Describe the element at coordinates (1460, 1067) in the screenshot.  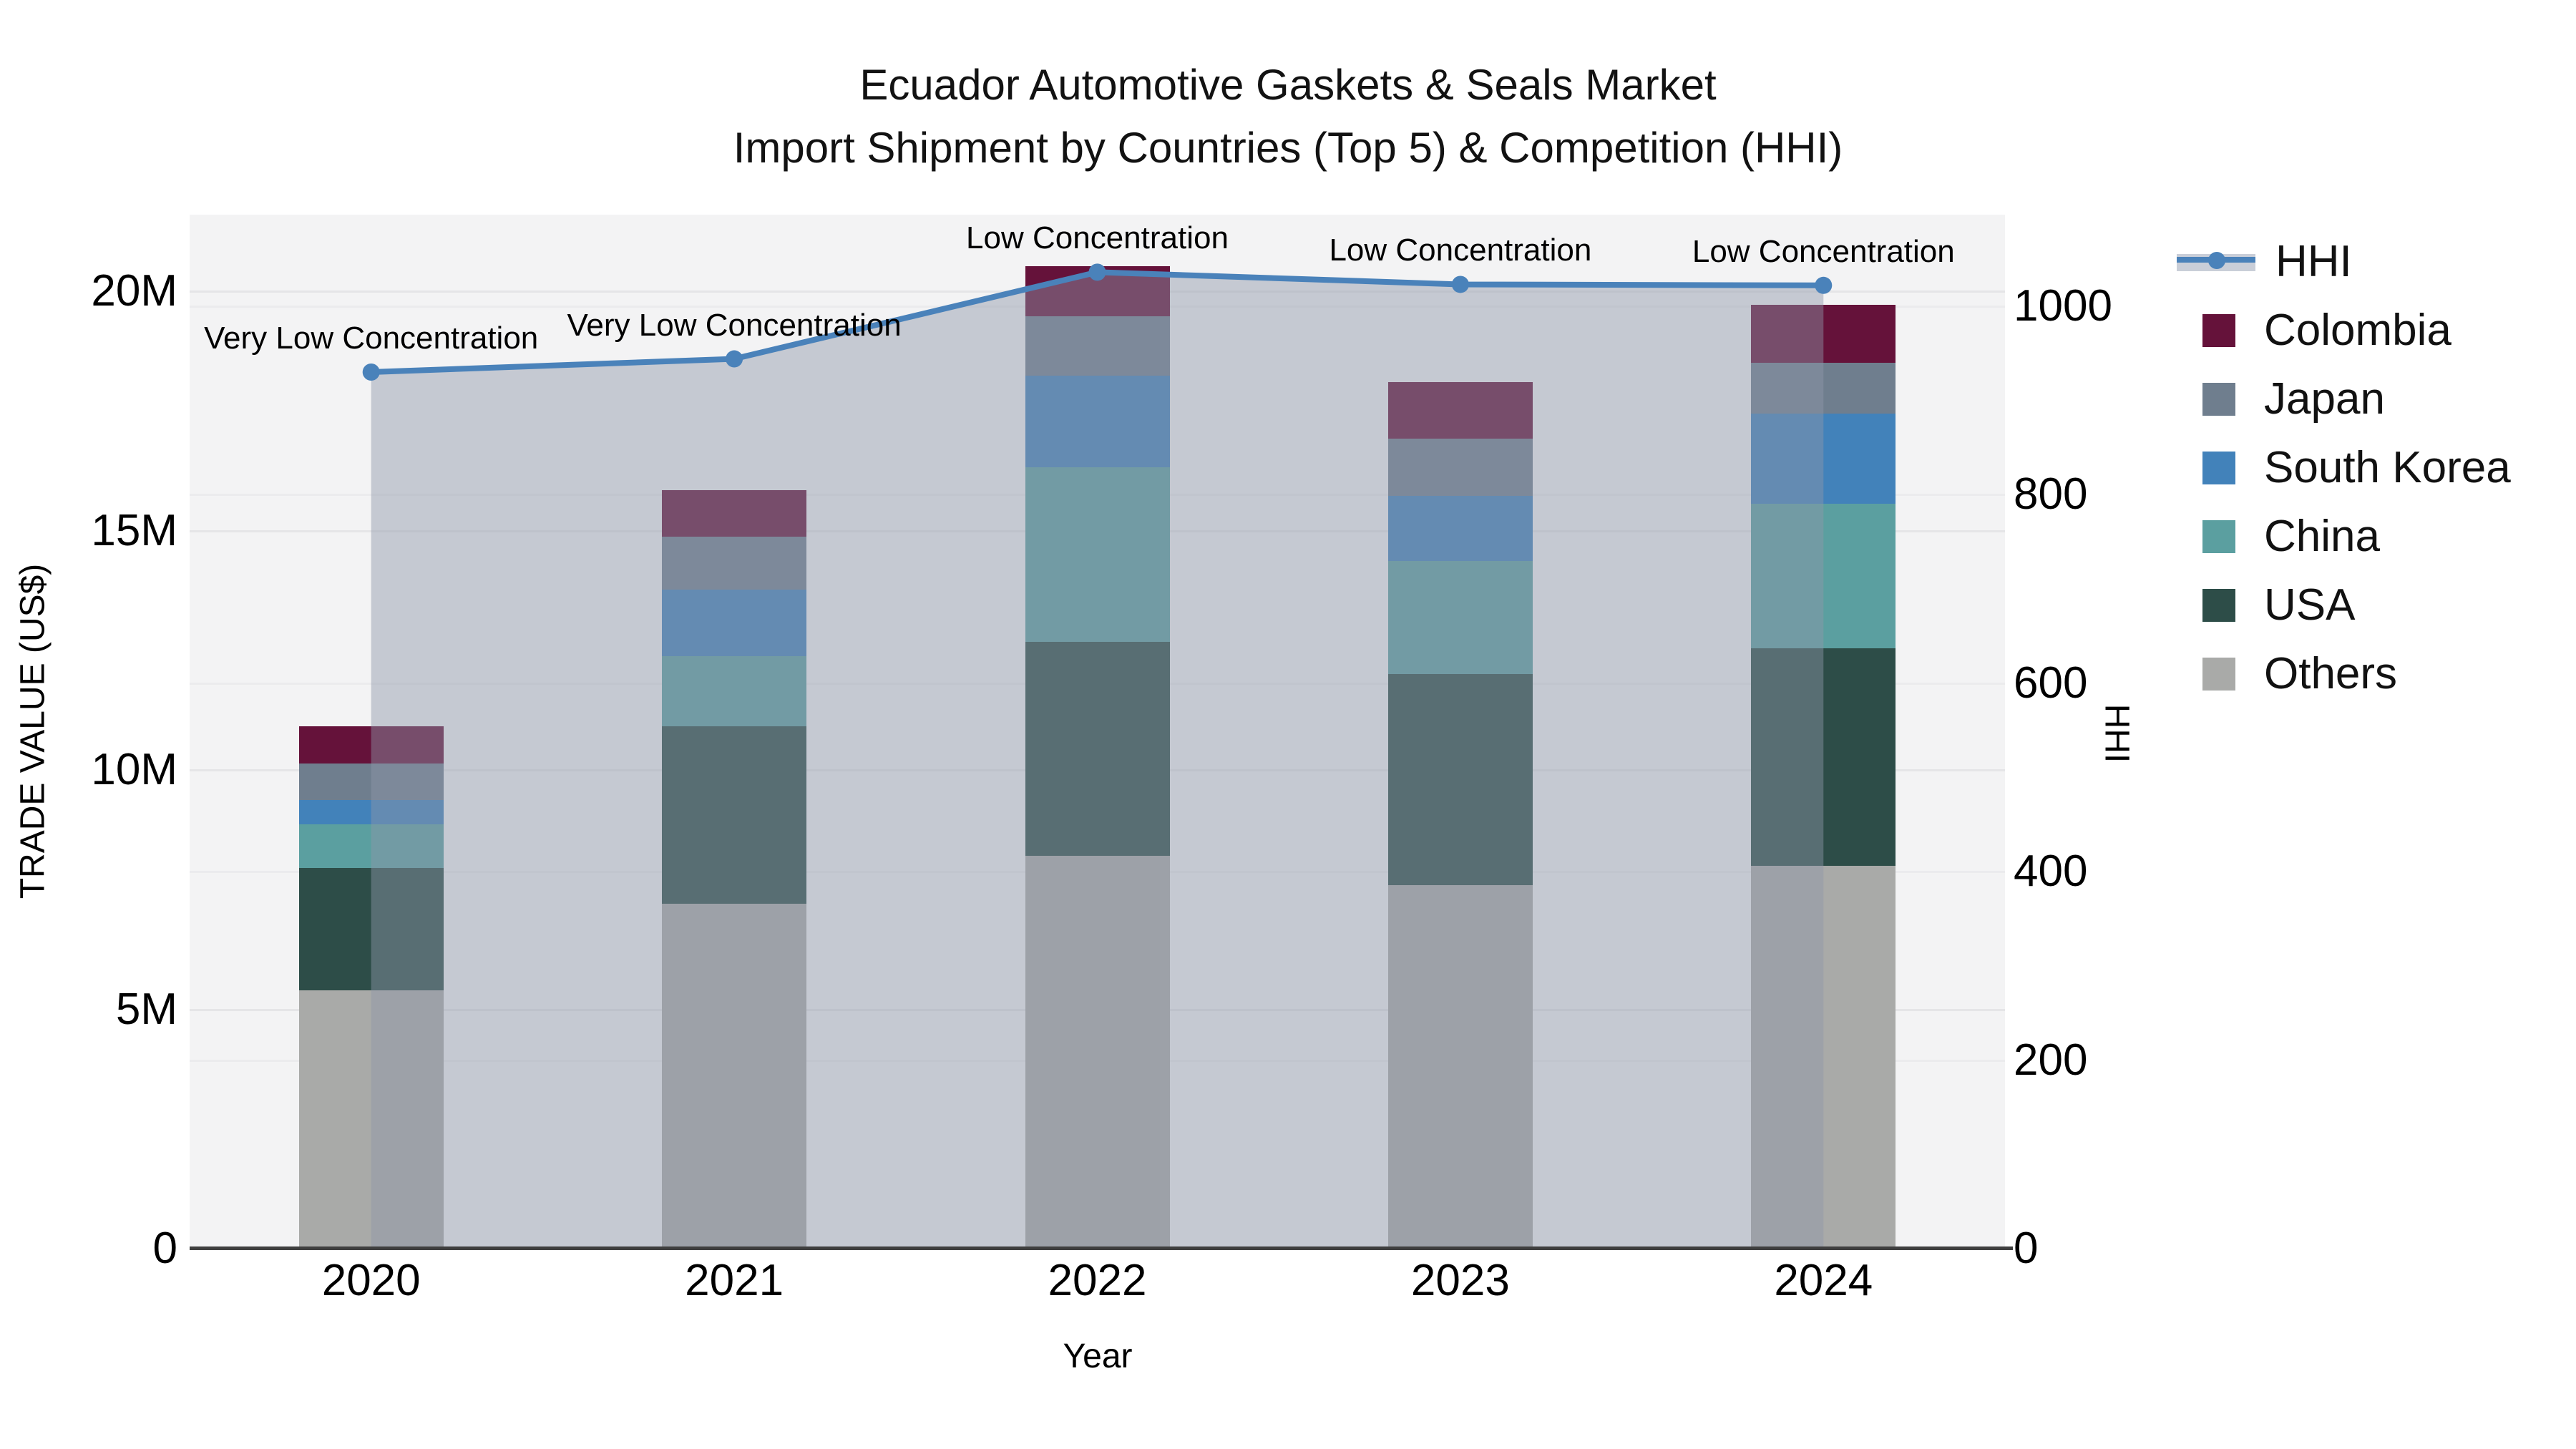
I see `bar-2023-others` at that location.